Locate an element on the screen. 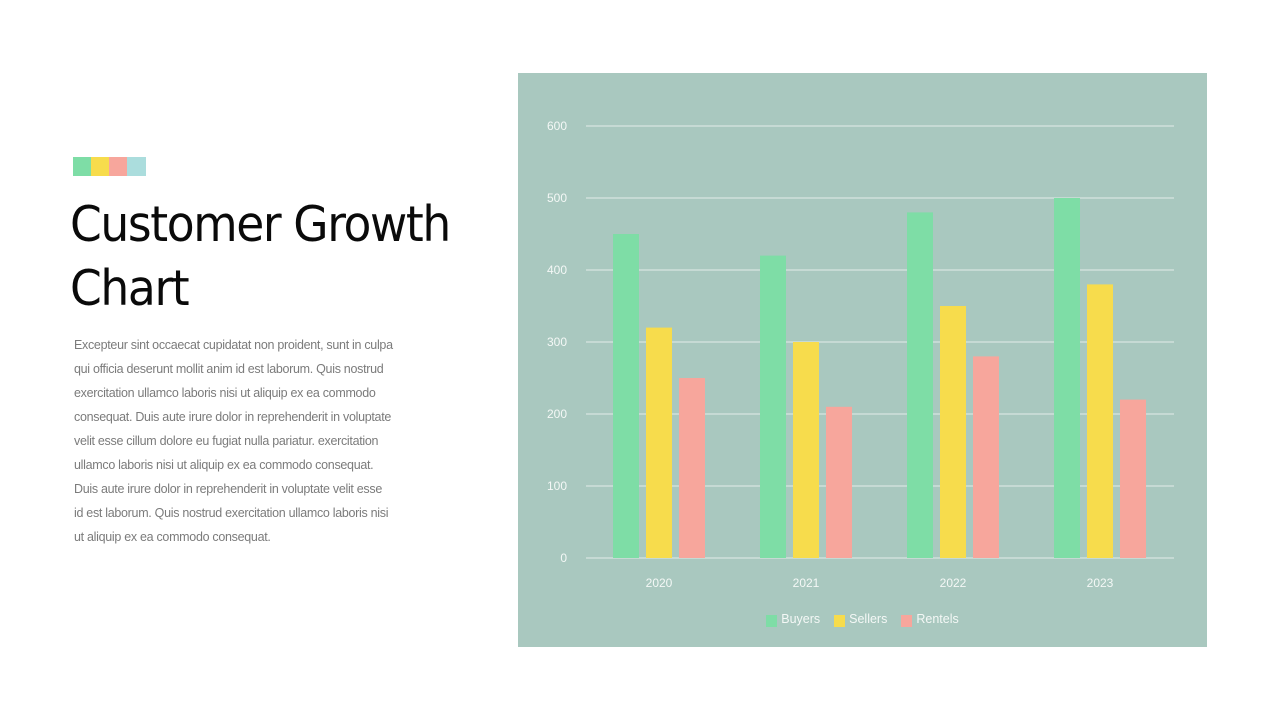  legend-item-sellers: Sellers is located at coordinates (860, 619).